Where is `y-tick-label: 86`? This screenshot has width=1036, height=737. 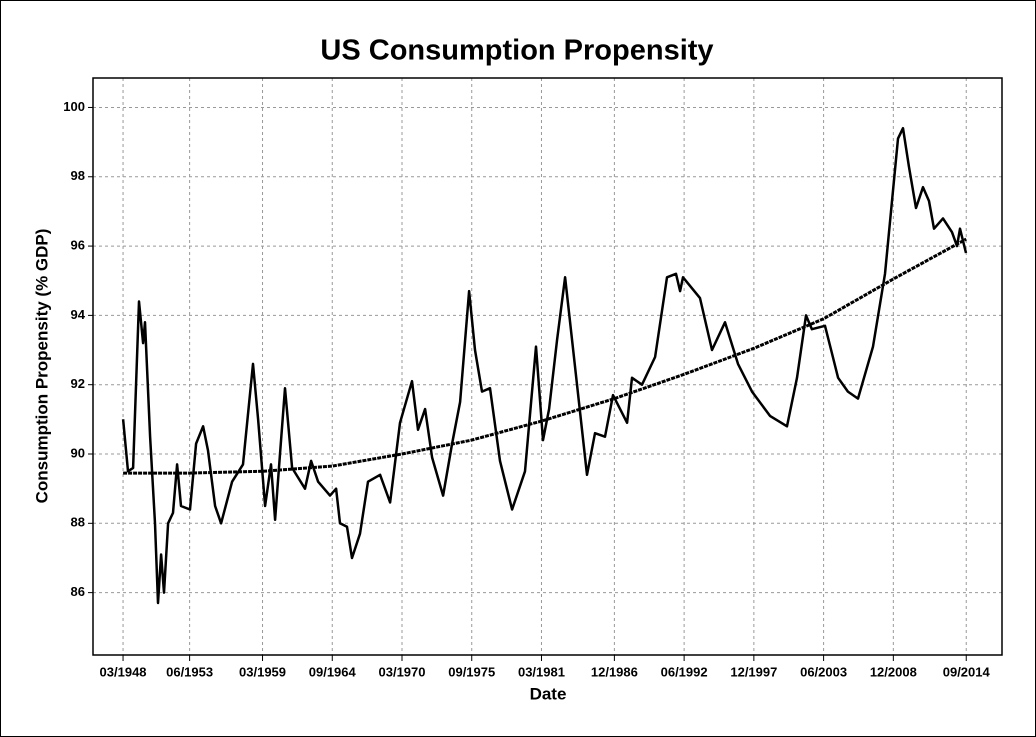
y-tick-label: 86 is located at coordinates (78, 591).